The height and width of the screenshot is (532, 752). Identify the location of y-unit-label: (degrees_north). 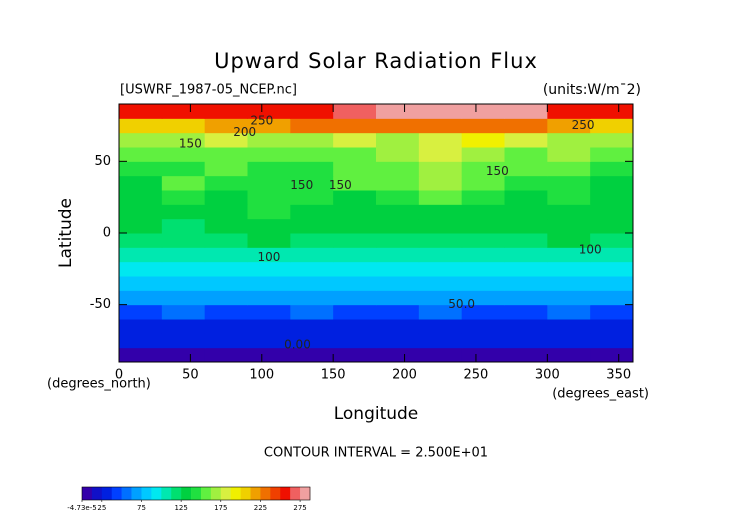
(99, 384).